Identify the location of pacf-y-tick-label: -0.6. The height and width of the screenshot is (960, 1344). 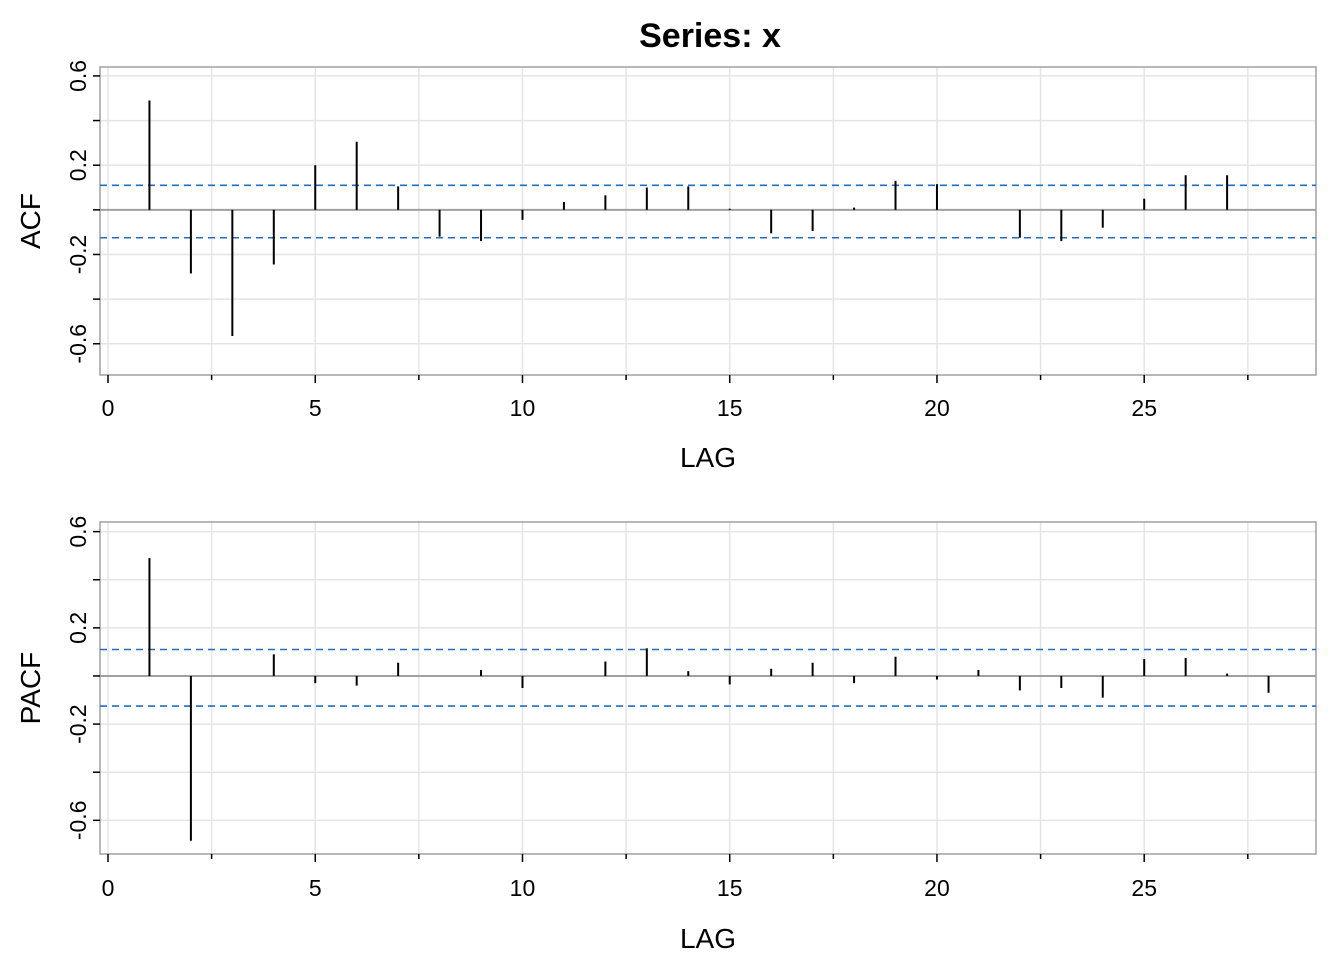
(78, 820).